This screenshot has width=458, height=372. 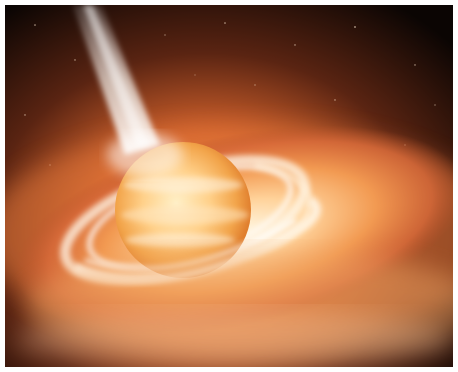 What do you see at coordinates (234, 338) in the screenshot?
I see `foreground-haze` at bounding box center [234, 338].